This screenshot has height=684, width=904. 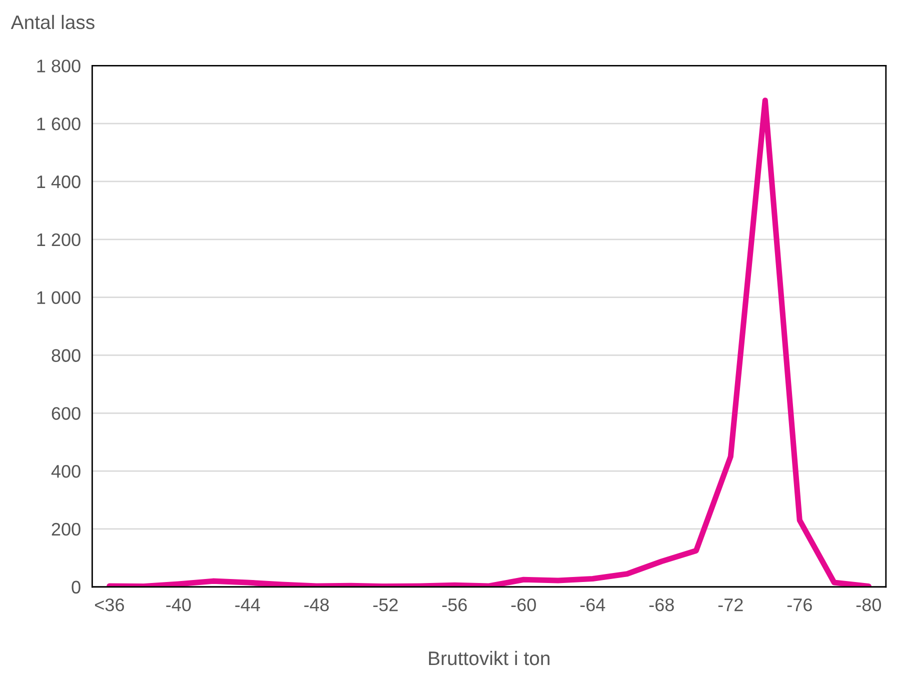 What do you see at coordinates (66, 413) in the screenshot?
I see `y-tick-label: 600` at bounding box center [66, 413].